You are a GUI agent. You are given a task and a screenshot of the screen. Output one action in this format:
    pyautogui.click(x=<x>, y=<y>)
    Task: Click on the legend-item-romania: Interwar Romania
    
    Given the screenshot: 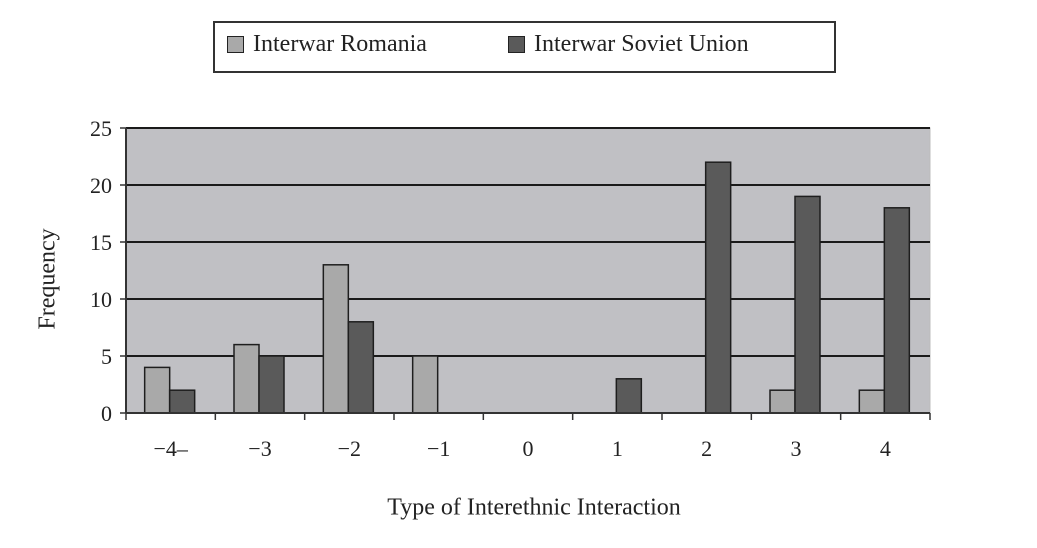 What is the action you would take?
    pyautogui.click(x=327, y=44)
    